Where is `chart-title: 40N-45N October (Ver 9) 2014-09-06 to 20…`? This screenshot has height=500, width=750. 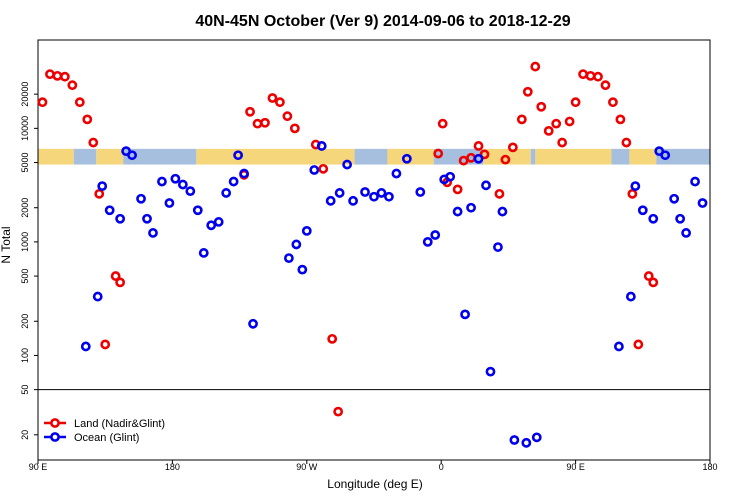
chart-title: 40N-45N October (Ver 9) 2014-09-06 to 20… is located at coordinates (382, 21).